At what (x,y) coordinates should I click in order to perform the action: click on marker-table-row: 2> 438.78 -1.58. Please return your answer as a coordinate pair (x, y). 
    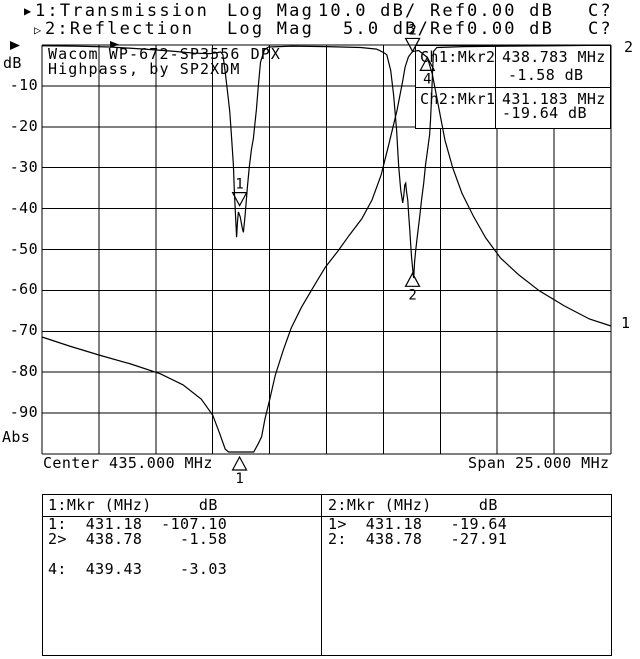
    Looking at the image, I should click on (138, 539).